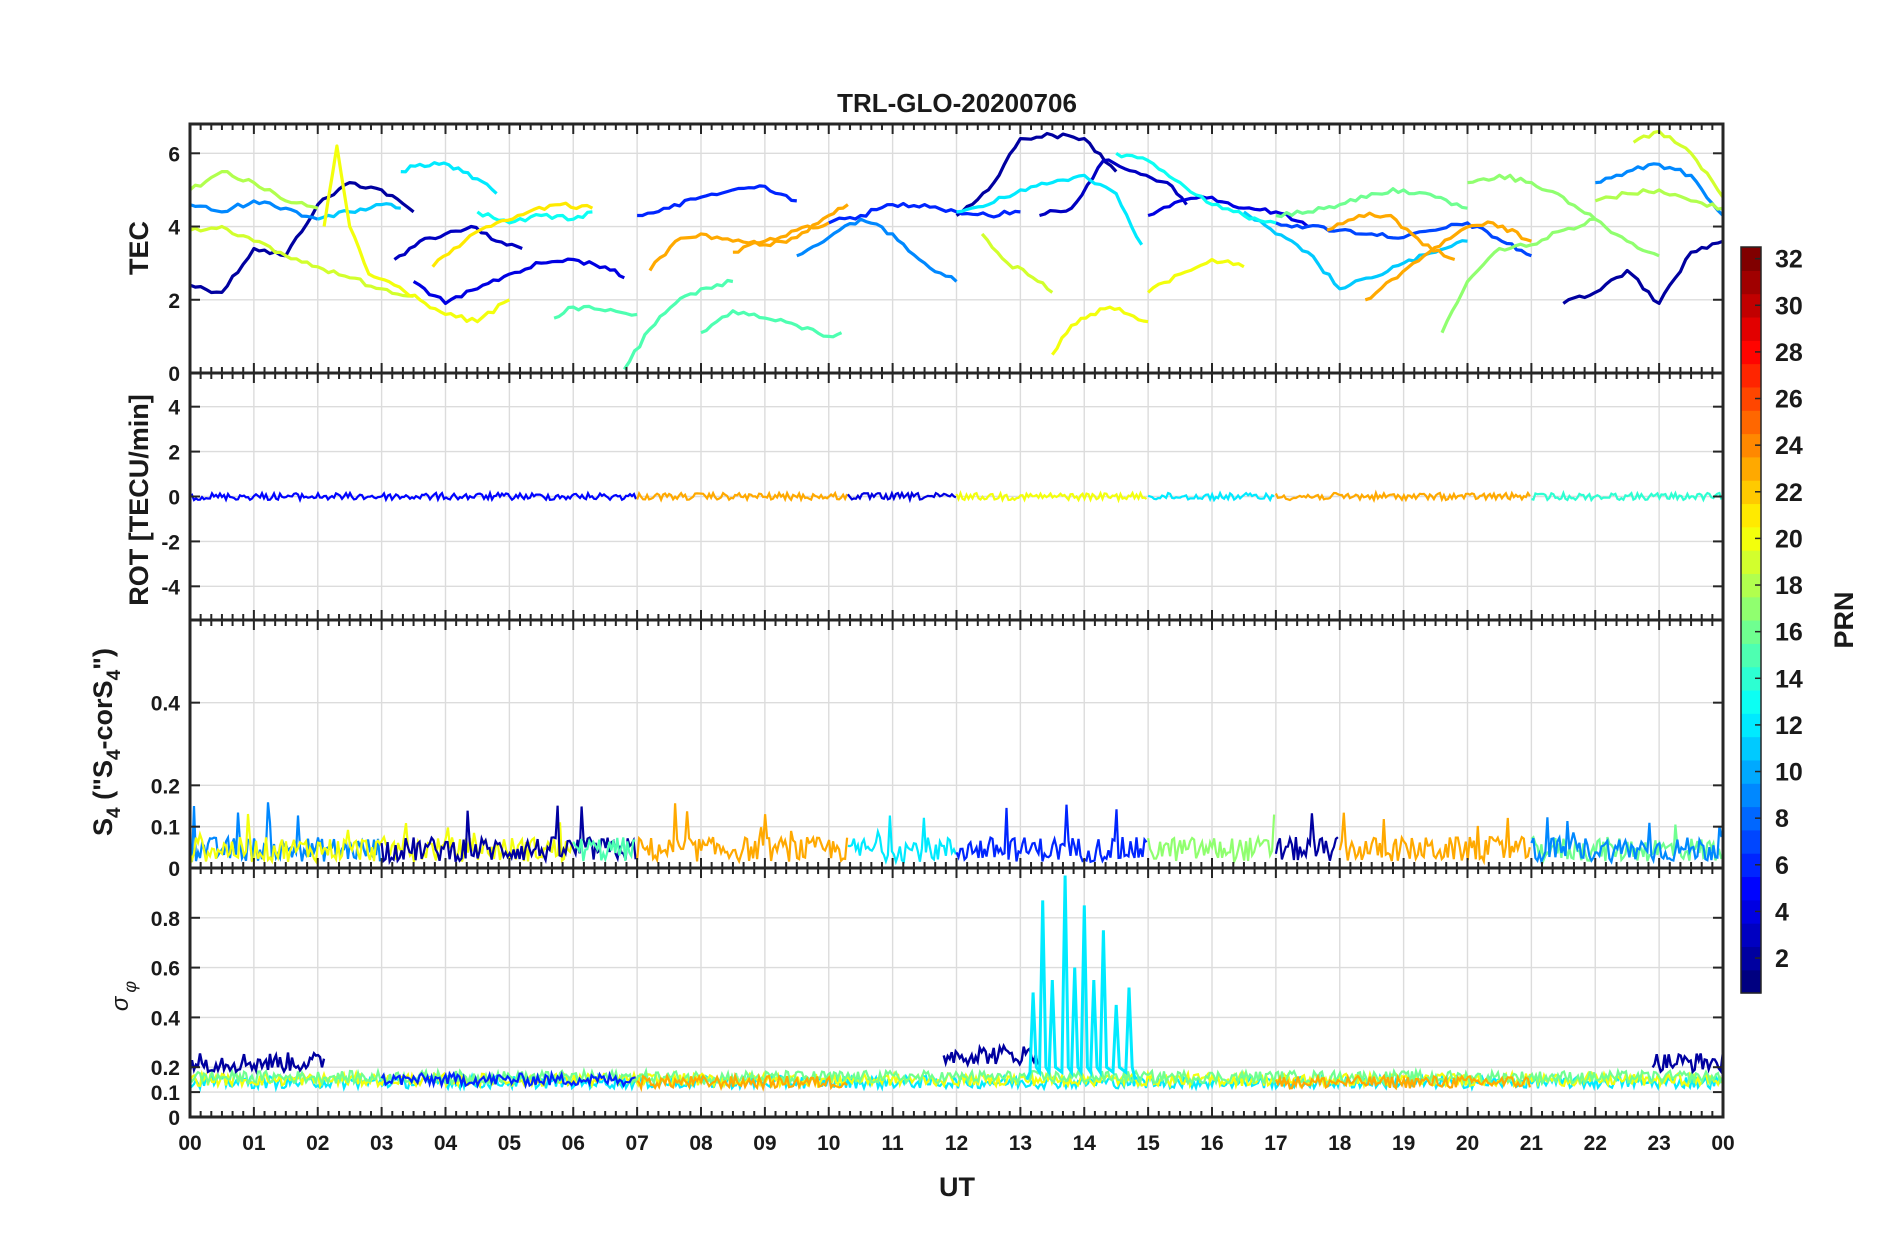  Describe the element at coordinates (166, 828) in the screenshot. I see `s4-ytick-label: 0.1` at that location.